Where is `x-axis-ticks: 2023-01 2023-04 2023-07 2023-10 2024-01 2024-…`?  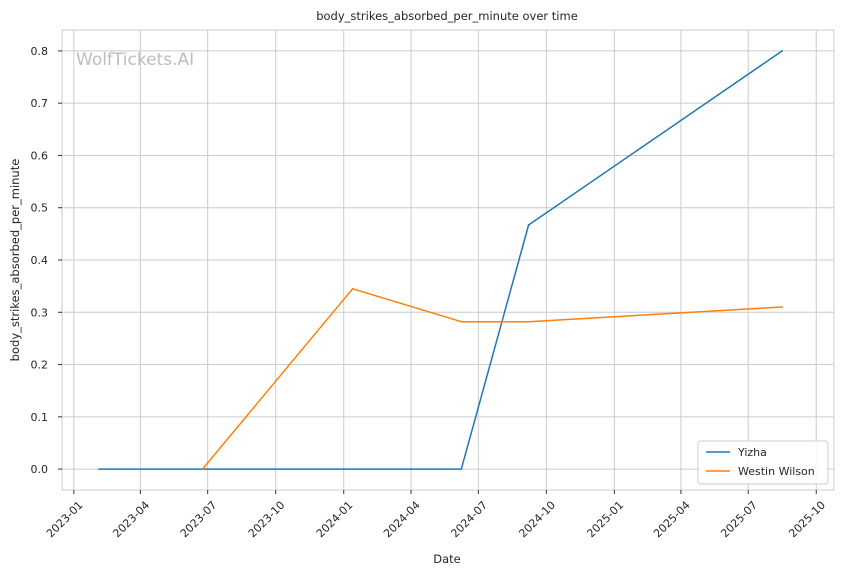
x-axis-ticks: 2023-01 2023-04 2023-07 2023-10 2024-01 2024-… is located at coordinates (436, 515).